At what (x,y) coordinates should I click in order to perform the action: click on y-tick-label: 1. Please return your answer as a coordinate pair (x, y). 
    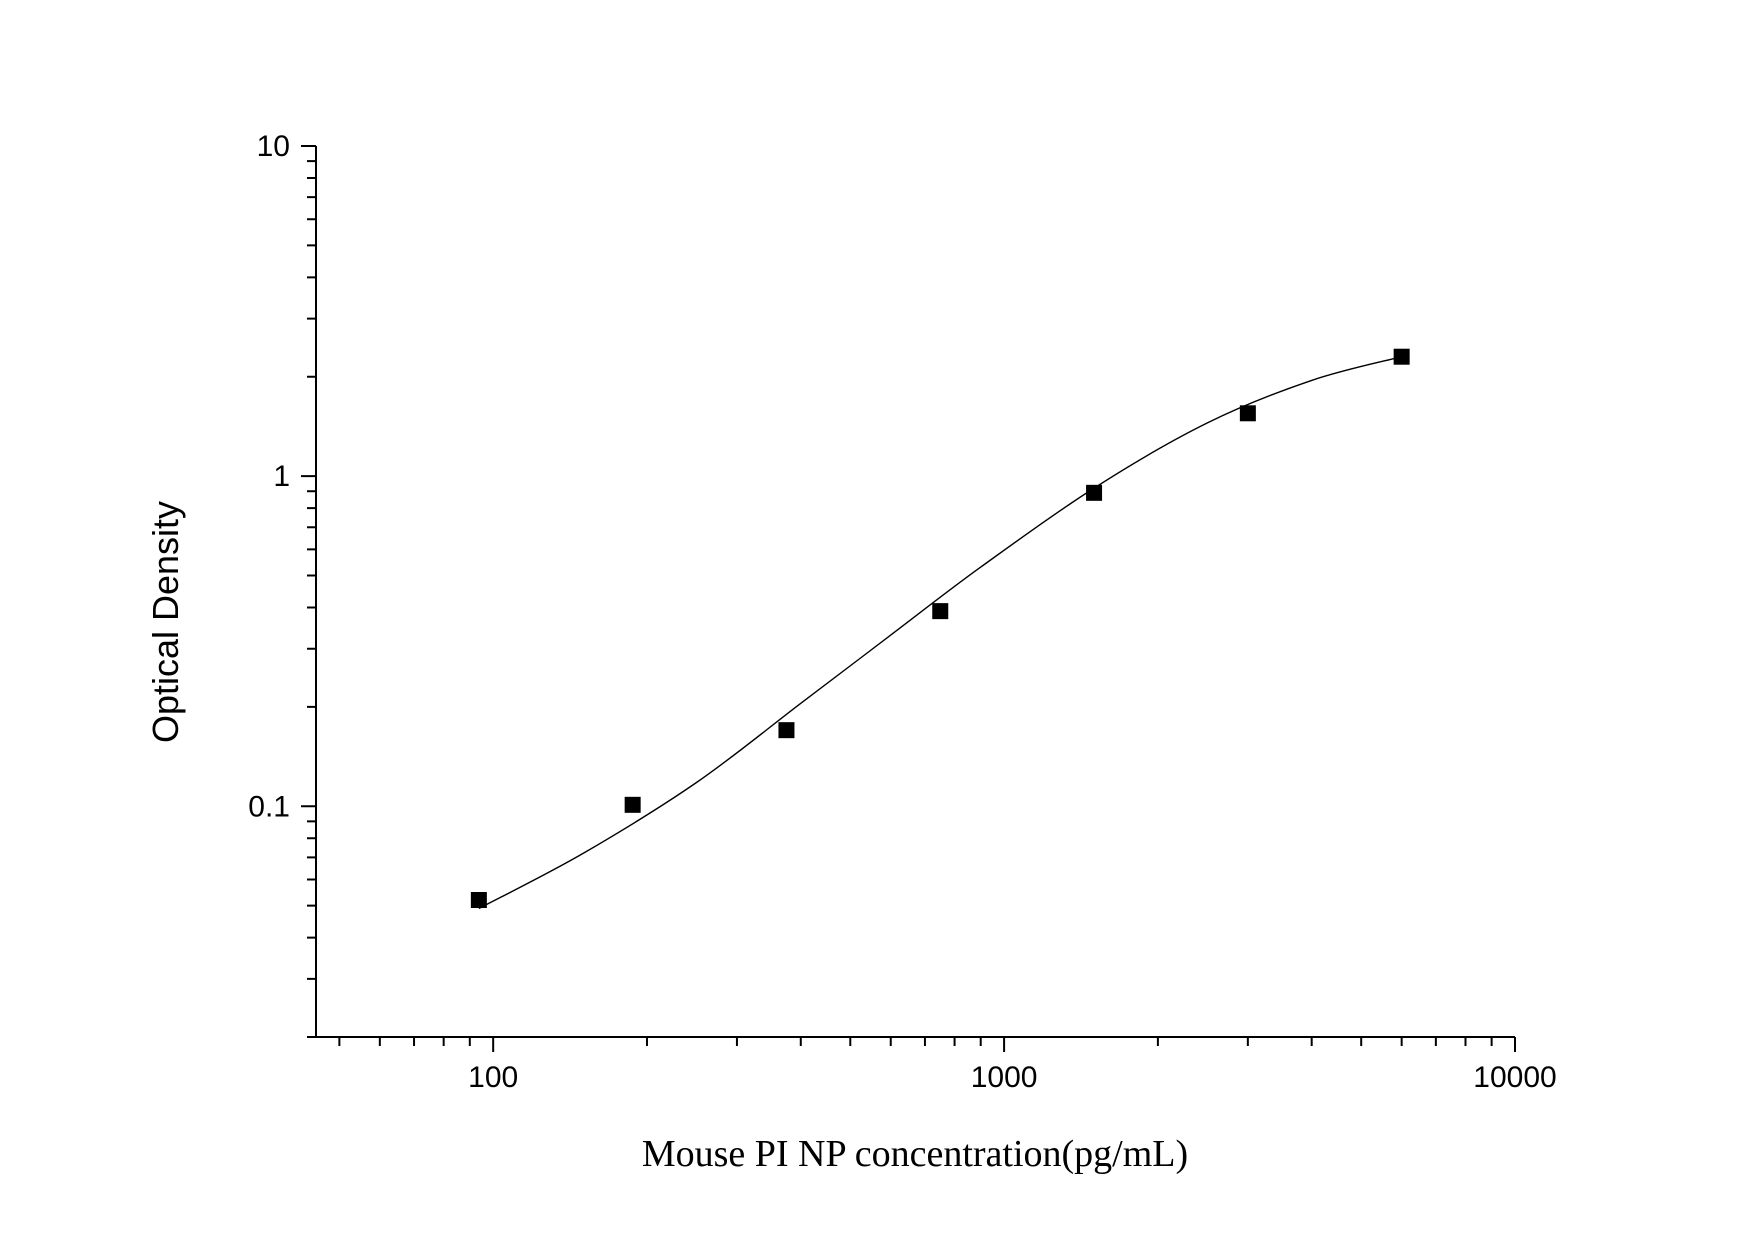
    Looking at the image, I should click on (281, 476).